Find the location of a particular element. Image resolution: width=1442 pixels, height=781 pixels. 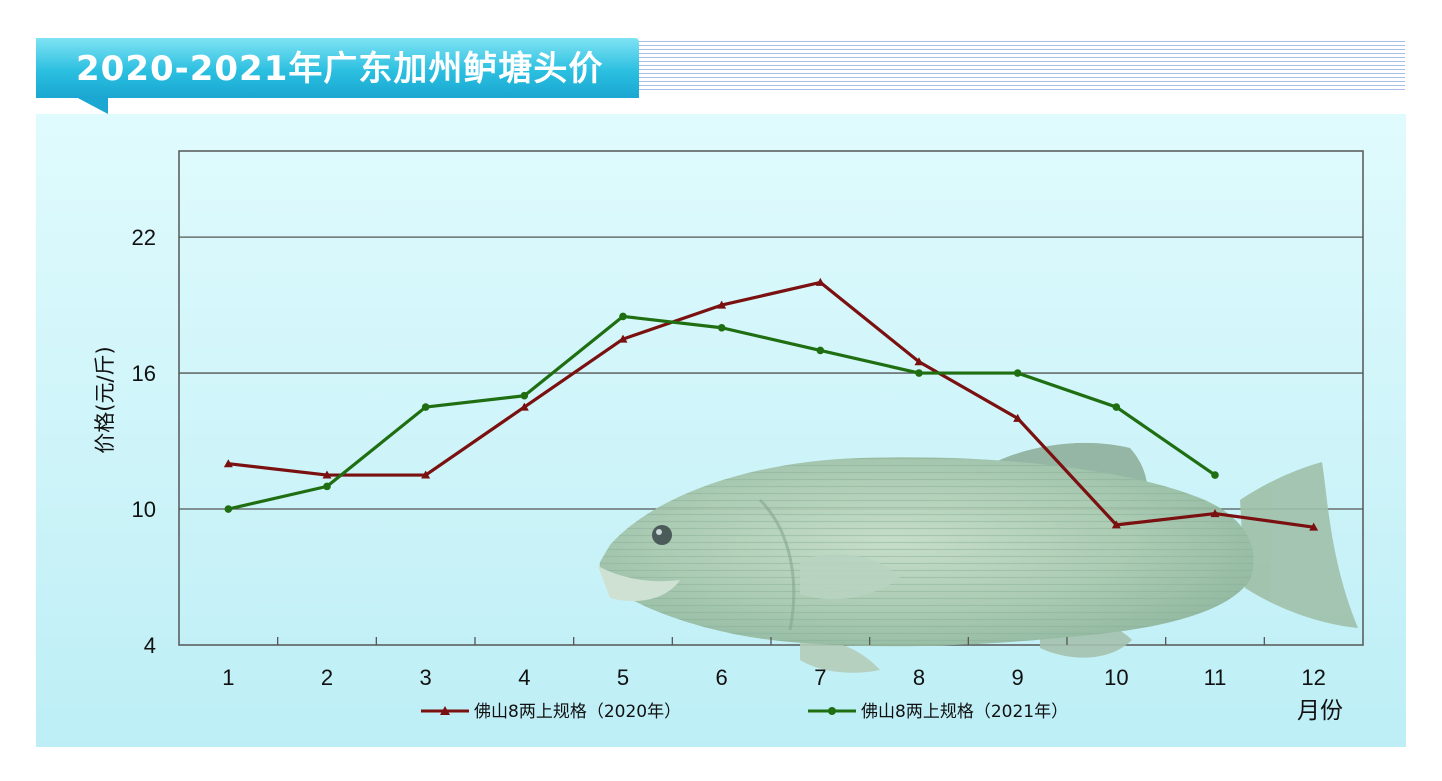

legend-marker-2020 is located at coordinates (445, 710).